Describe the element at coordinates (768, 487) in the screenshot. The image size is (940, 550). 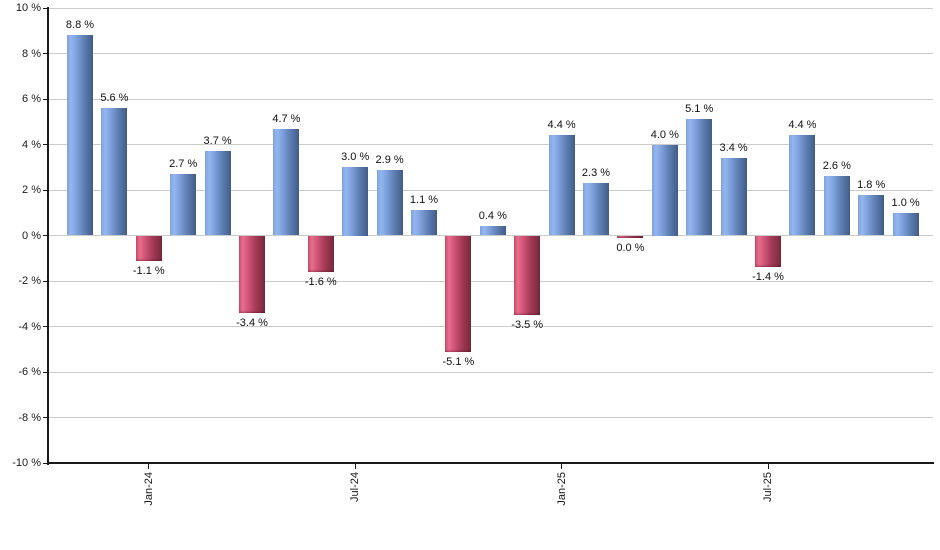
I see `x-axis-label: Jul-25` at that location.